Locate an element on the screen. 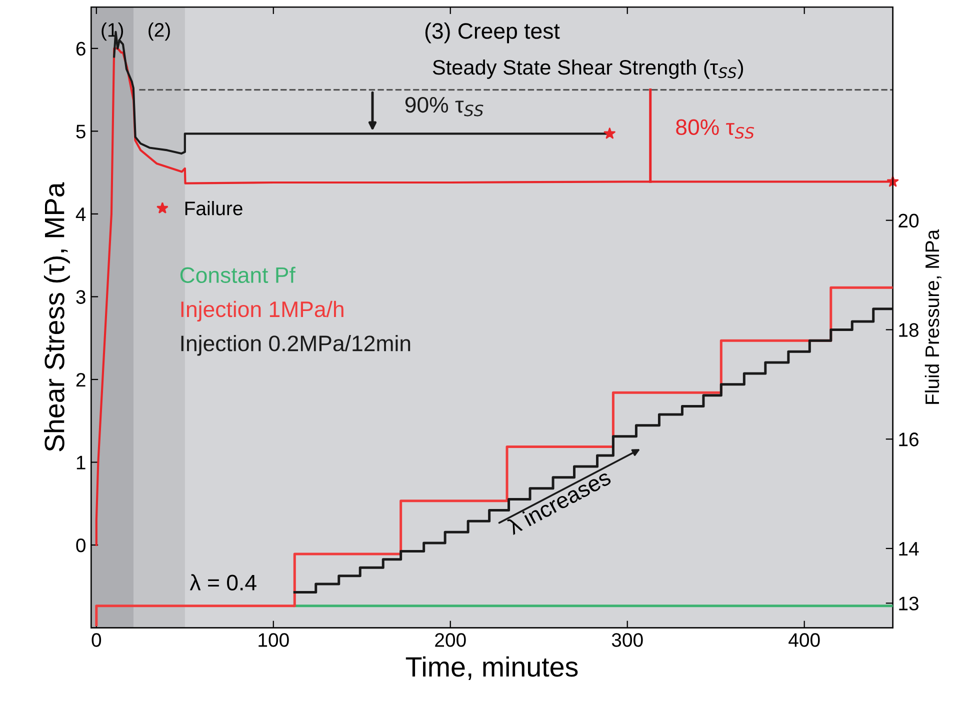  annotation: 90% τ$_{SS}$ is located at coordinates (444, 106).